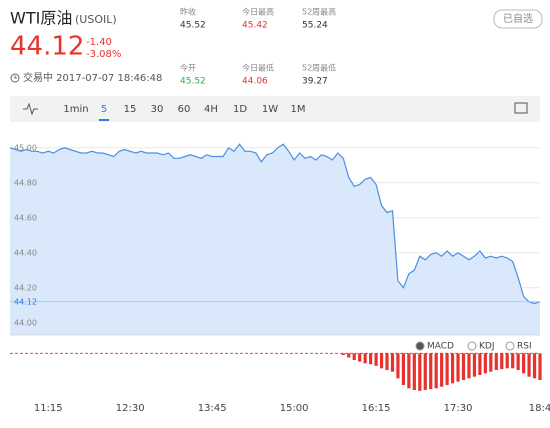  What do you see at coordinates (30, 109) in the screenshot?
I see `chart-style-icon` at bounding box center [30, 109].